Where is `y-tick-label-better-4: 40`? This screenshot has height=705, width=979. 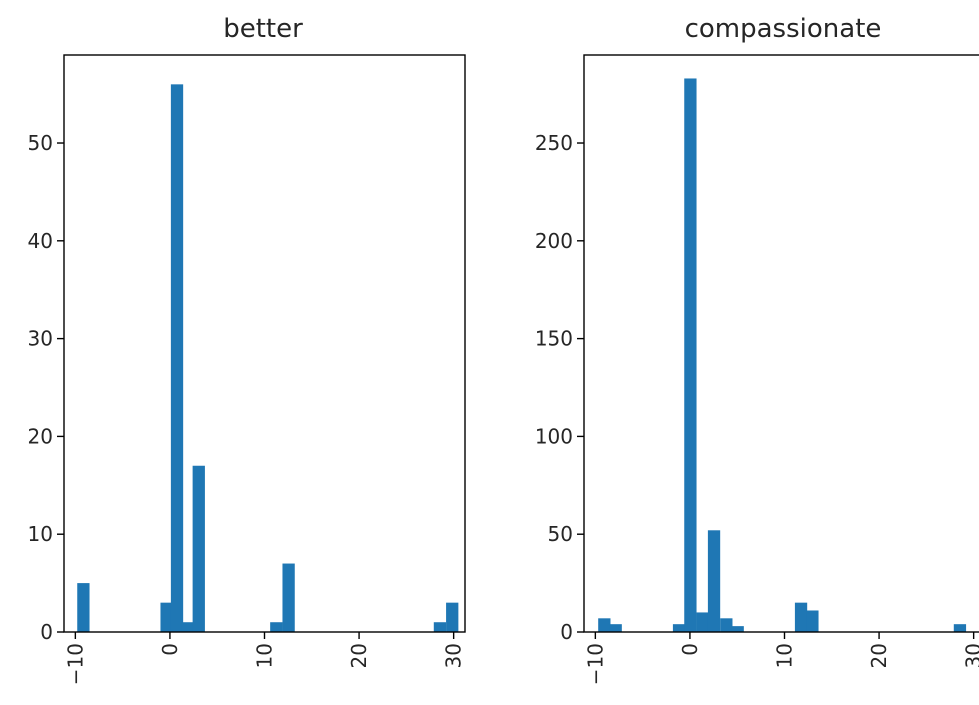 y-tick-label-better-4: 40 is located at coordinates (40, 241).